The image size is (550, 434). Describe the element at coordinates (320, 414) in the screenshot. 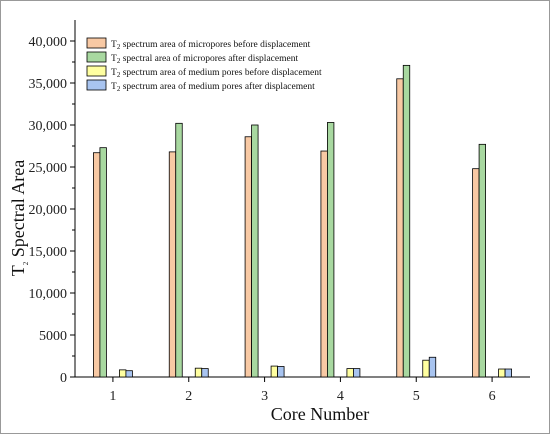

I see `x-axis-title: Core Number` at that location.